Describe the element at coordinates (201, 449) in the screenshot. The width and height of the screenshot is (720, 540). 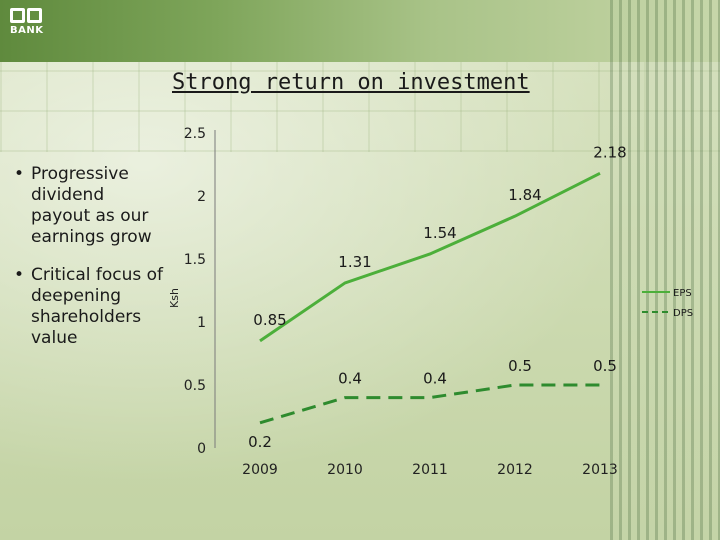
I see `y-tick-label: 0` at that location.